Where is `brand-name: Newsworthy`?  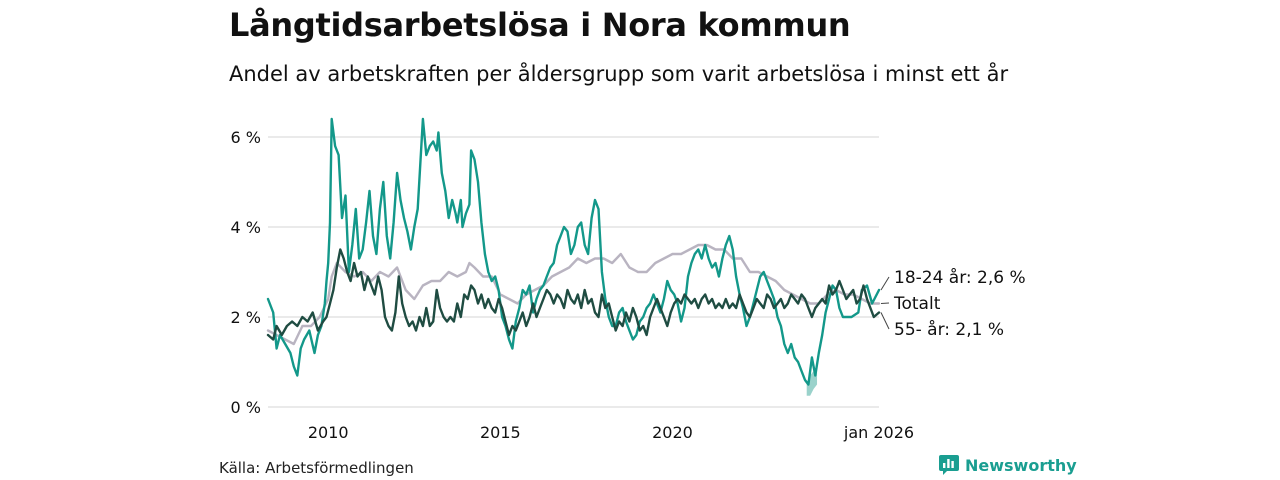
brand-name: Newsworthy is located at coordinates (1021, 465).